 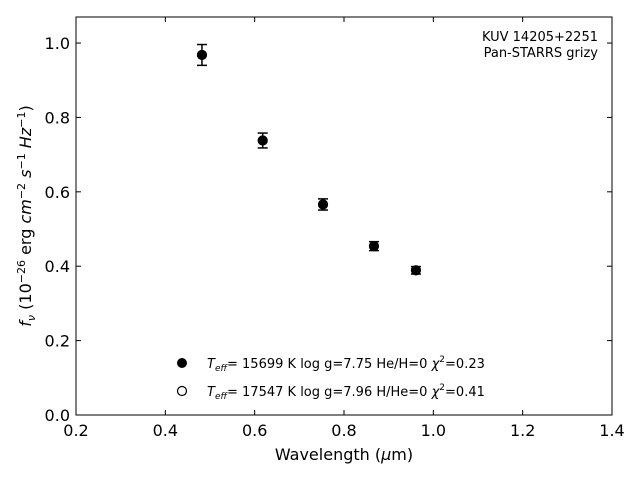 What do you see at coordinates (541, 53) in the screenshot?
I see `annotation-survey: Pan-STARRS grizy` at bounding box center [541, 53].